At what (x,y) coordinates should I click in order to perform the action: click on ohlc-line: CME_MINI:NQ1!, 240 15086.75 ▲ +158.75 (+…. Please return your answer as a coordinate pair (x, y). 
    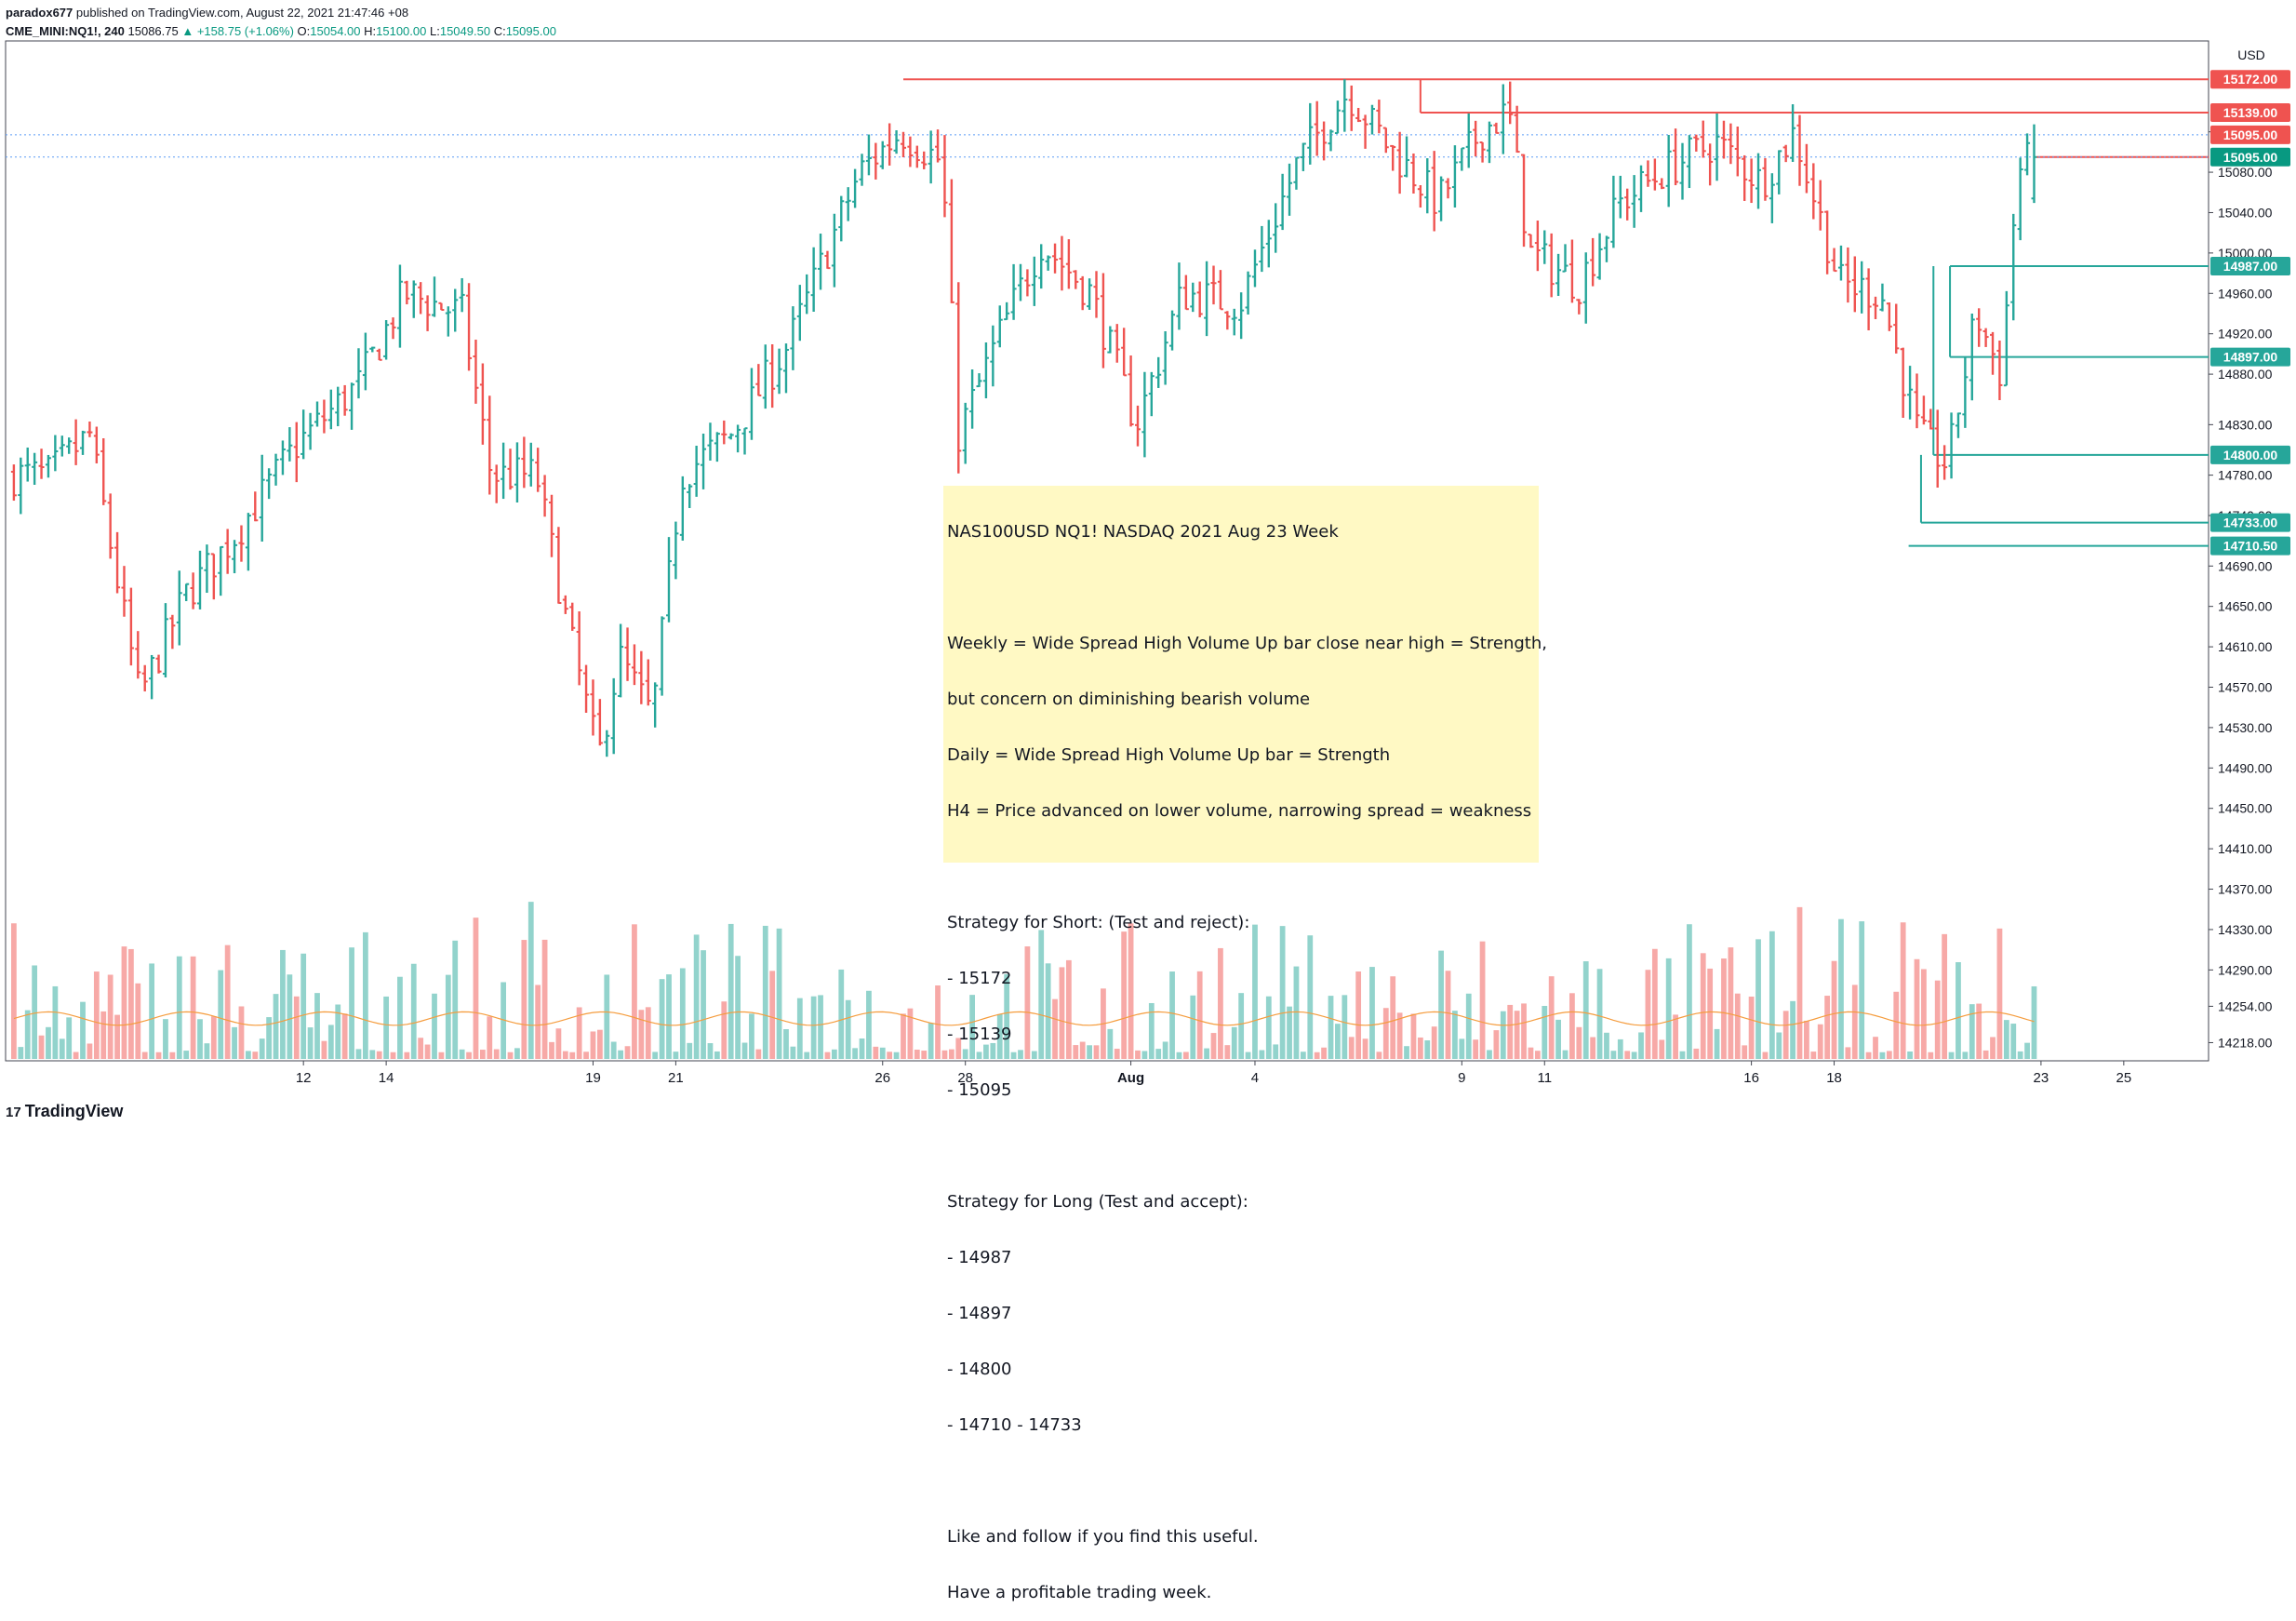
    Looking at the image, I should click on (281, 31).